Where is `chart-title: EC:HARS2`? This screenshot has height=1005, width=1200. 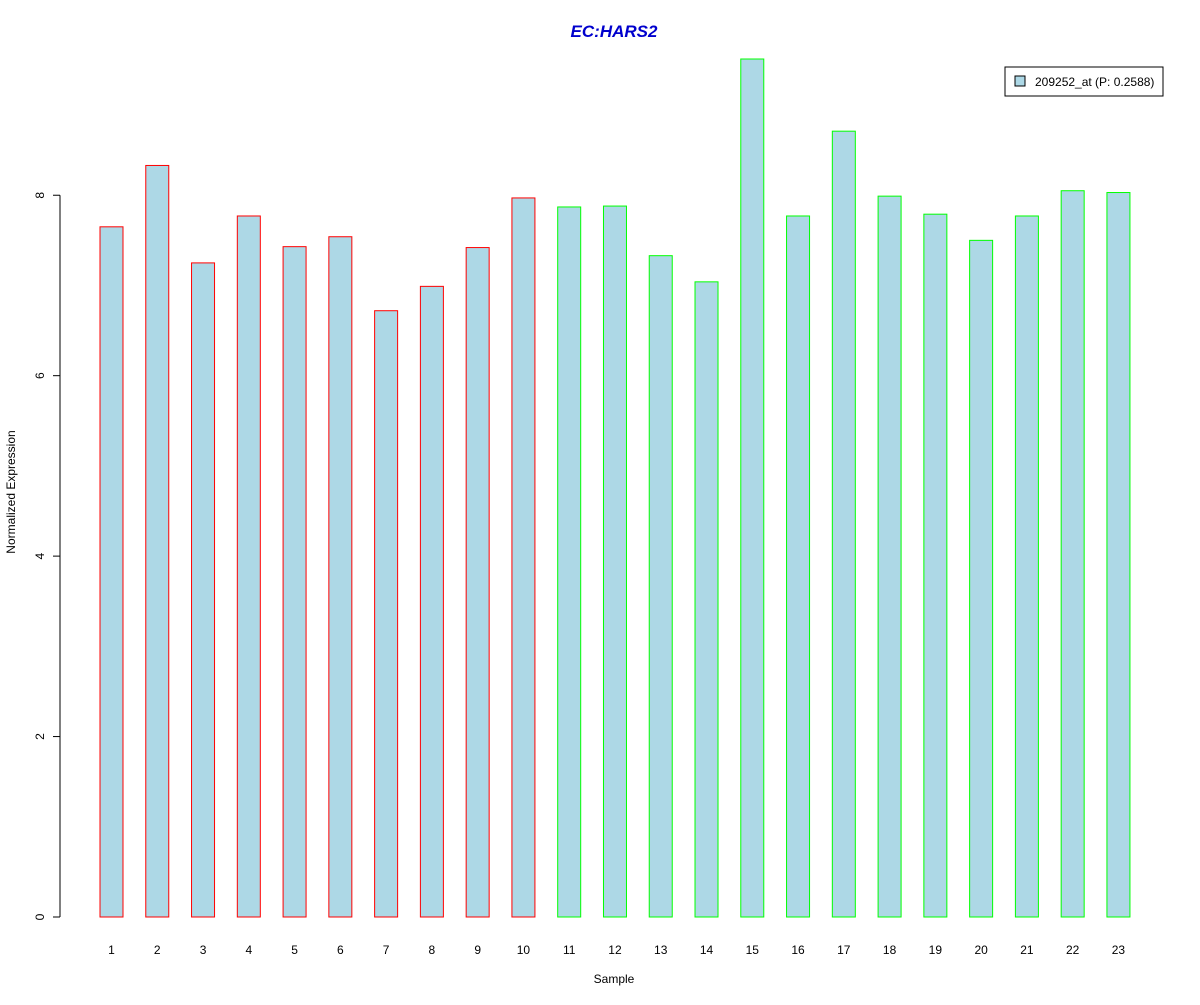 chart-title: EC:HARS2 is located at coordinates (614, 31).